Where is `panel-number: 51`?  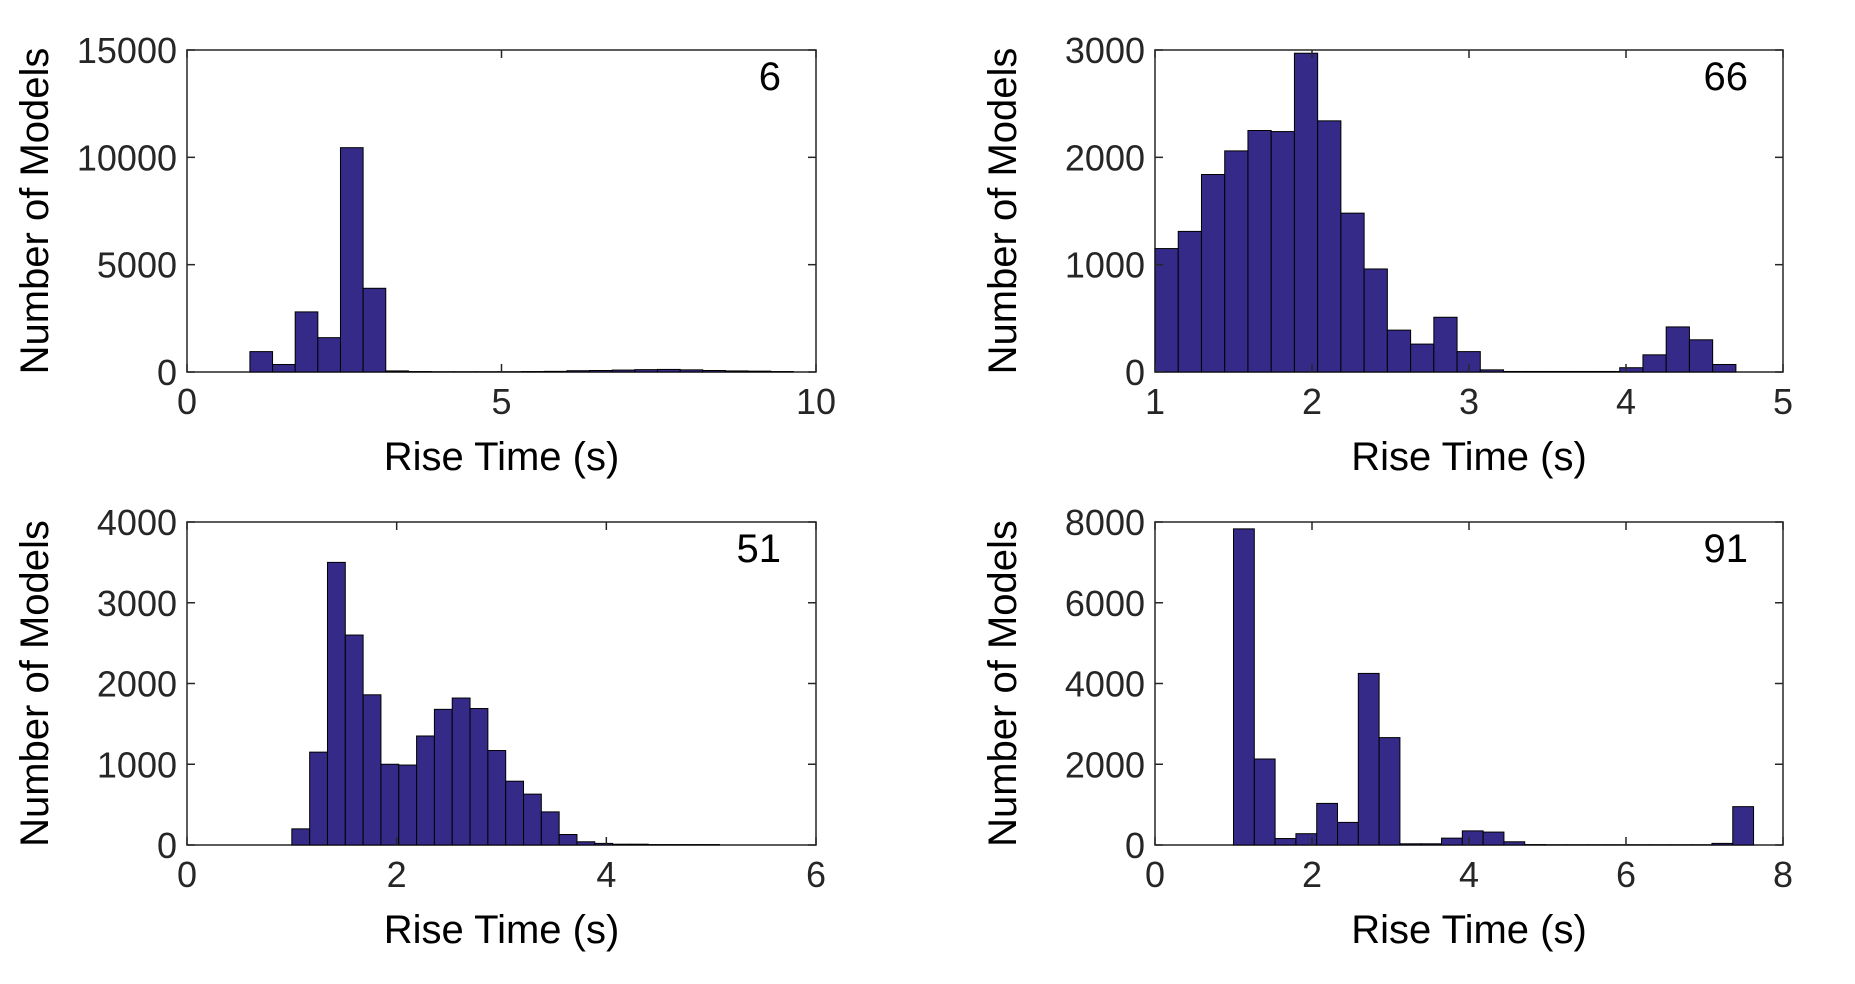
panel-number: 51 is located at coordinates (759, 549).